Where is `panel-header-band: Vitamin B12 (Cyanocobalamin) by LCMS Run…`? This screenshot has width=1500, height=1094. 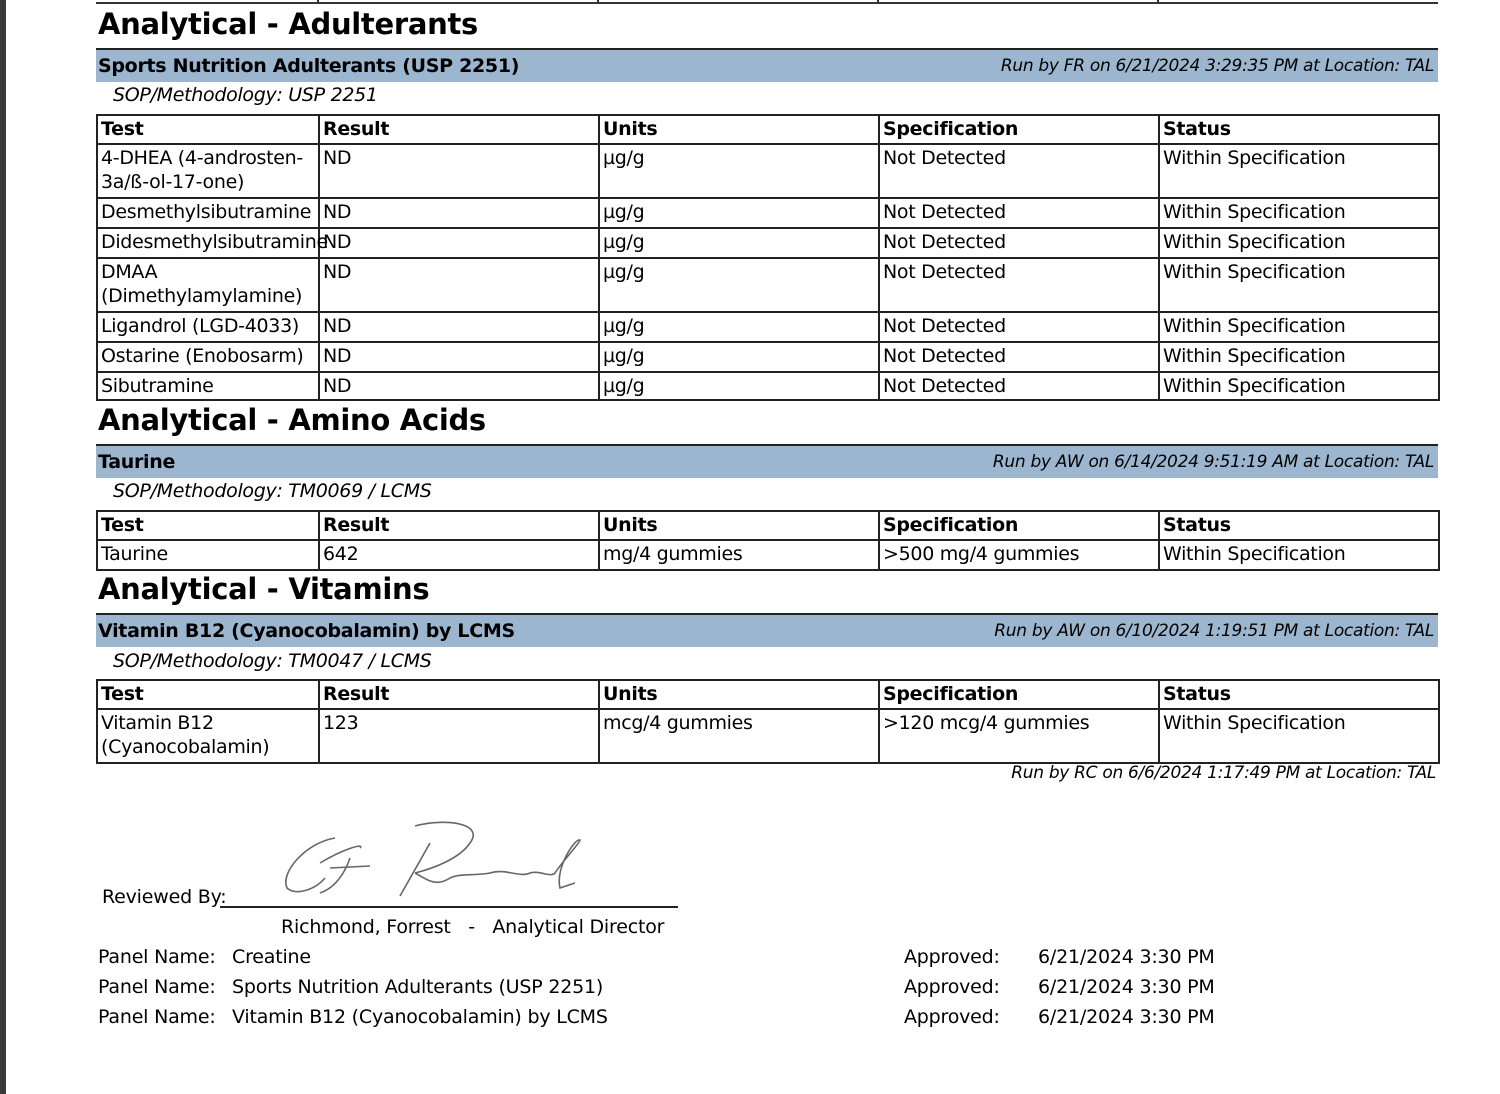 panel-header-band: Vitamin B12 (Cyanocobalamin) by LCMS Run… is located at coordinates (767, 630).